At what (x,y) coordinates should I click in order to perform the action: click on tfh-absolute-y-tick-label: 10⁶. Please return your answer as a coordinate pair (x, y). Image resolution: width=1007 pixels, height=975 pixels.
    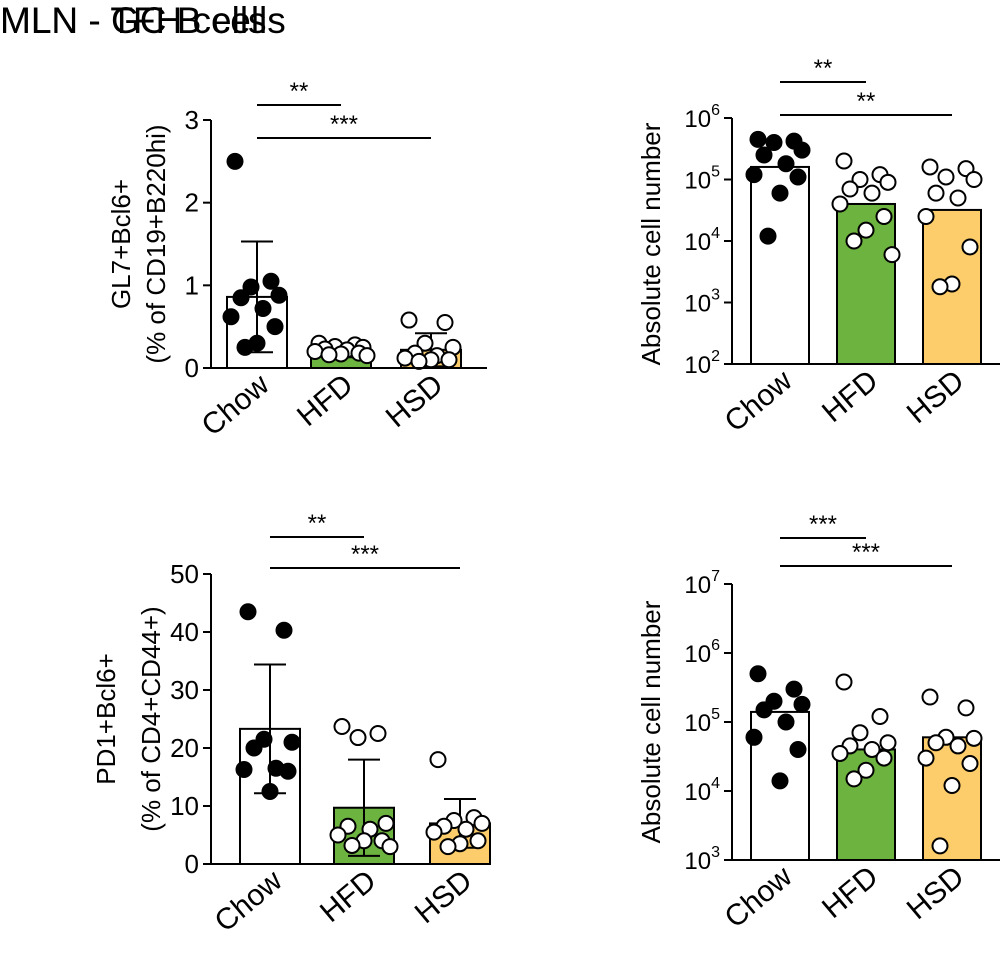
    Looking at the image, I should click on (702, 652).